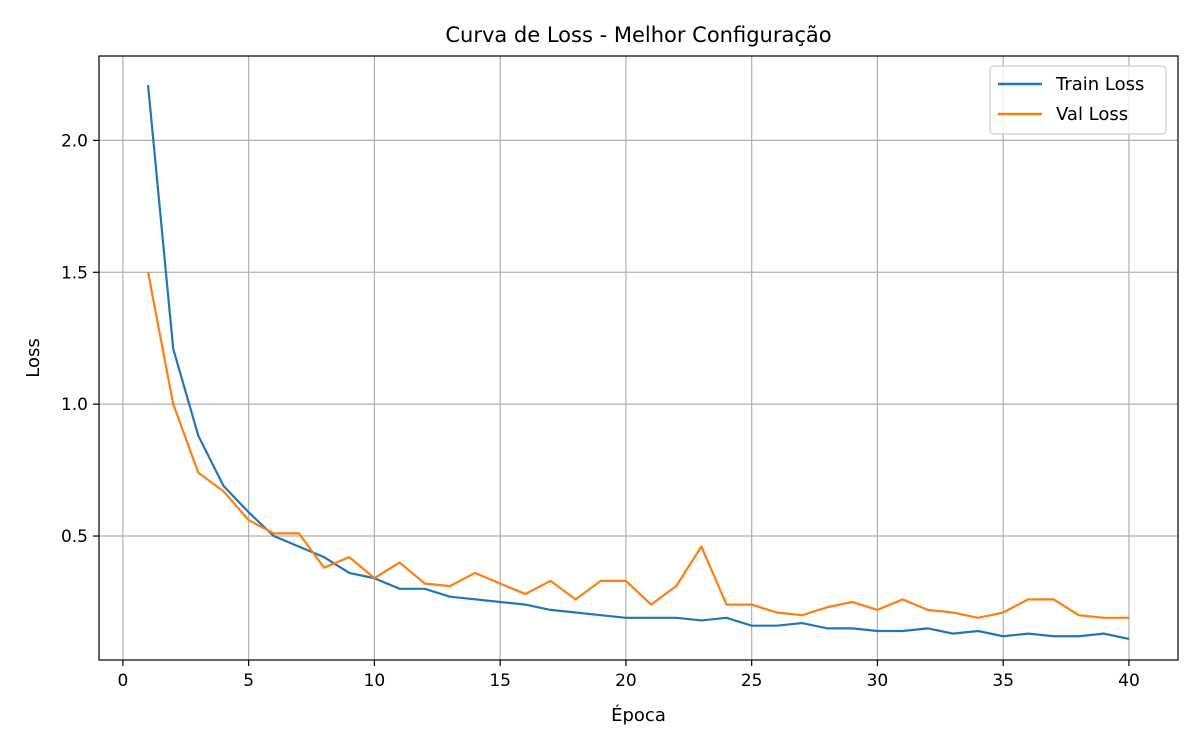  What do you see at coordinates (33, 357) in the screenshot?
I see `y-axis-title: Loss` at bounding box center [33, 357].